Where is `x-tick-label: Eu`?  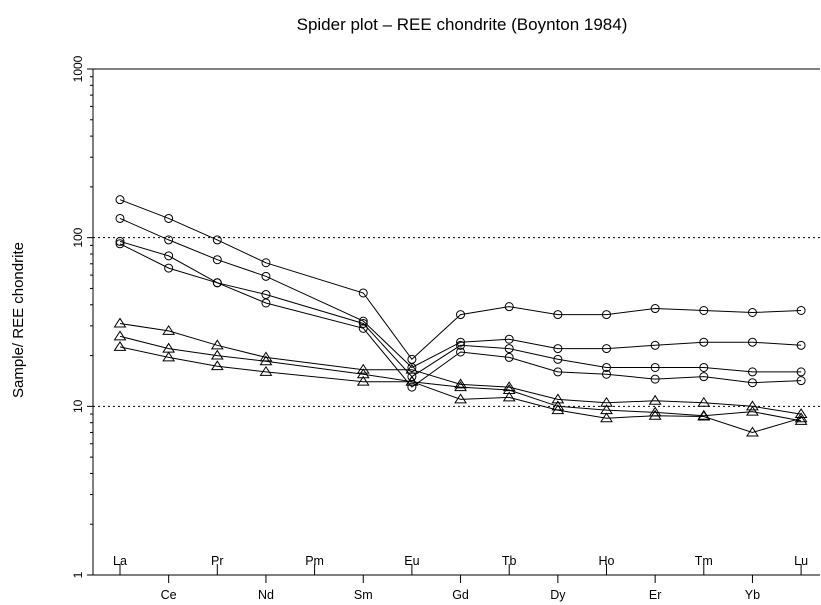 x-tick-label: Eu is located at coordinates (411, 561).